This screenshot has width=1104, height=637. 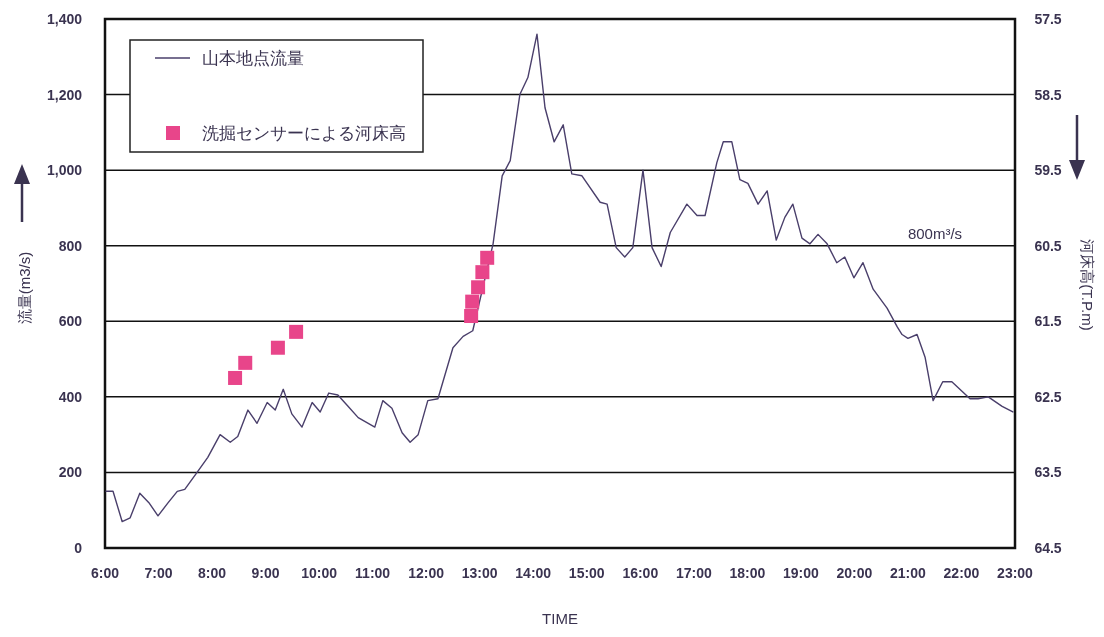 What do you see at coordinates (70, 396) in the screenshot?
I see `y-tick-label: 400` at bounding box center [70, 396].